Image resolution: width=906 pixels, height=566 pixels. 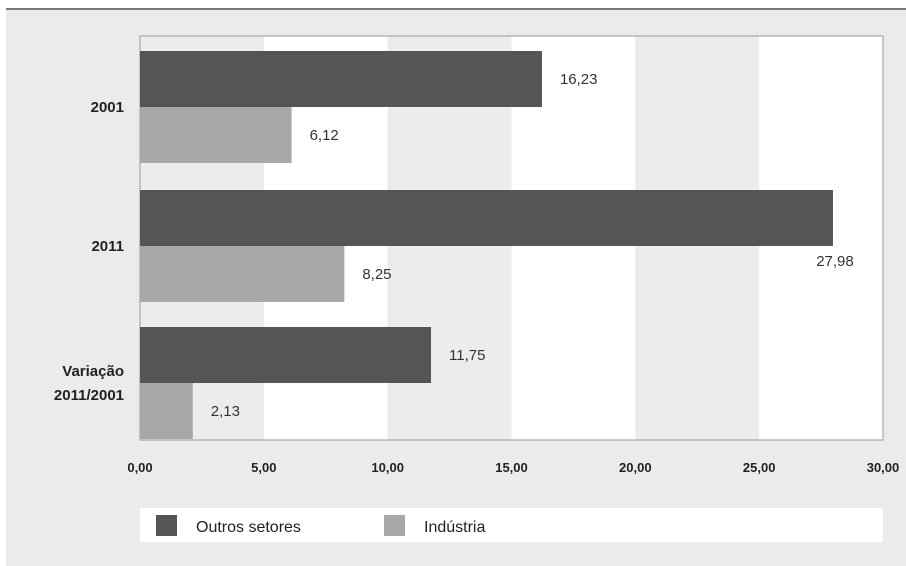 I want to click on data-label: 11,75, so click(x=467, y=355).